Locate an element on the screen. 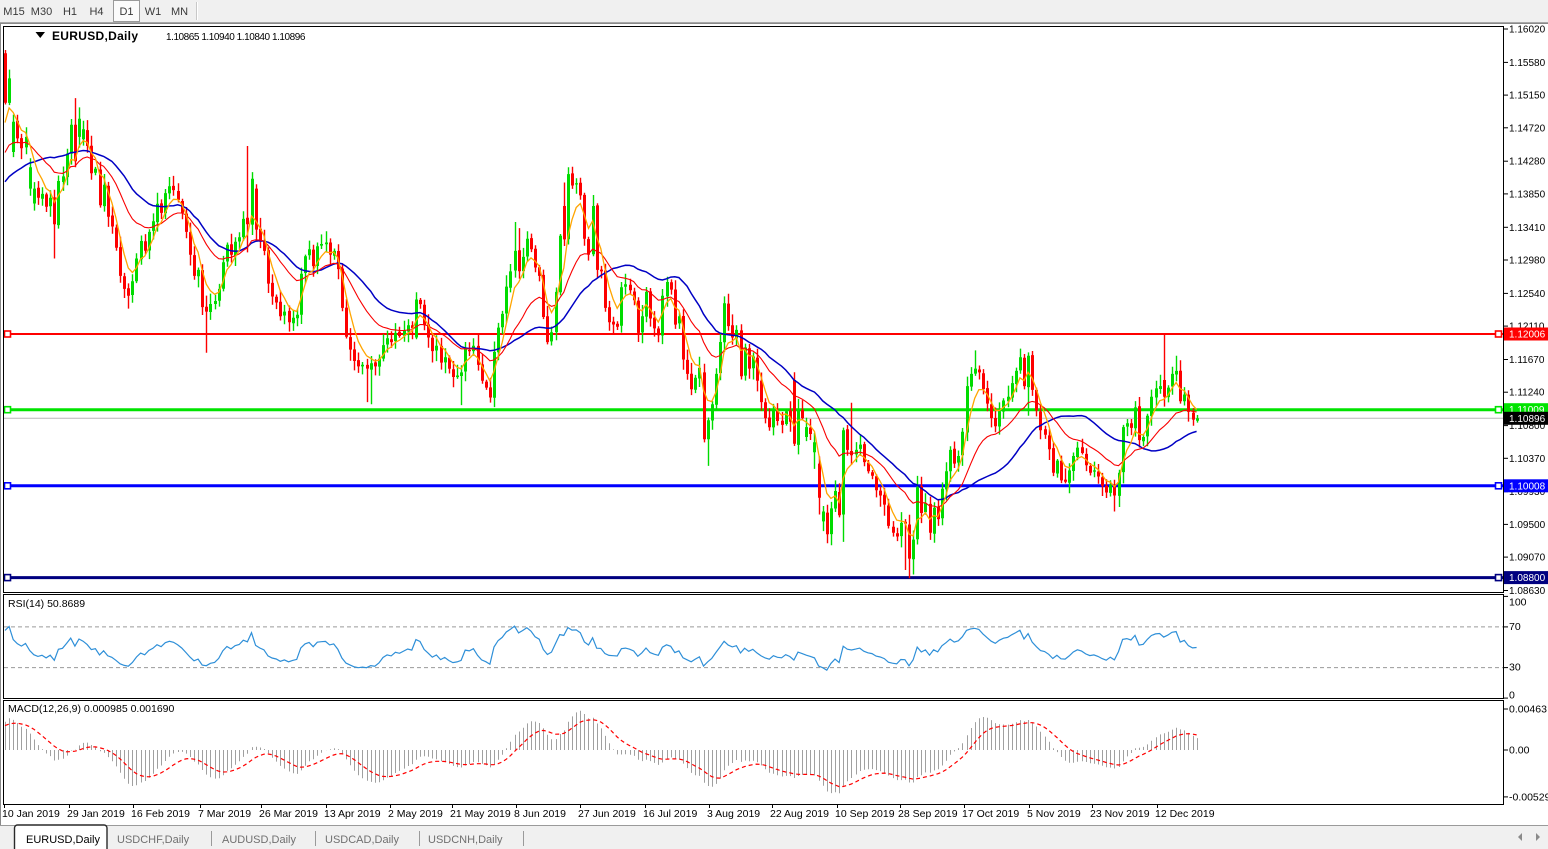 The height and width of the screenshot is (849, 1548). svg-text: 1.09500 is located at coordinates (1527, 525).